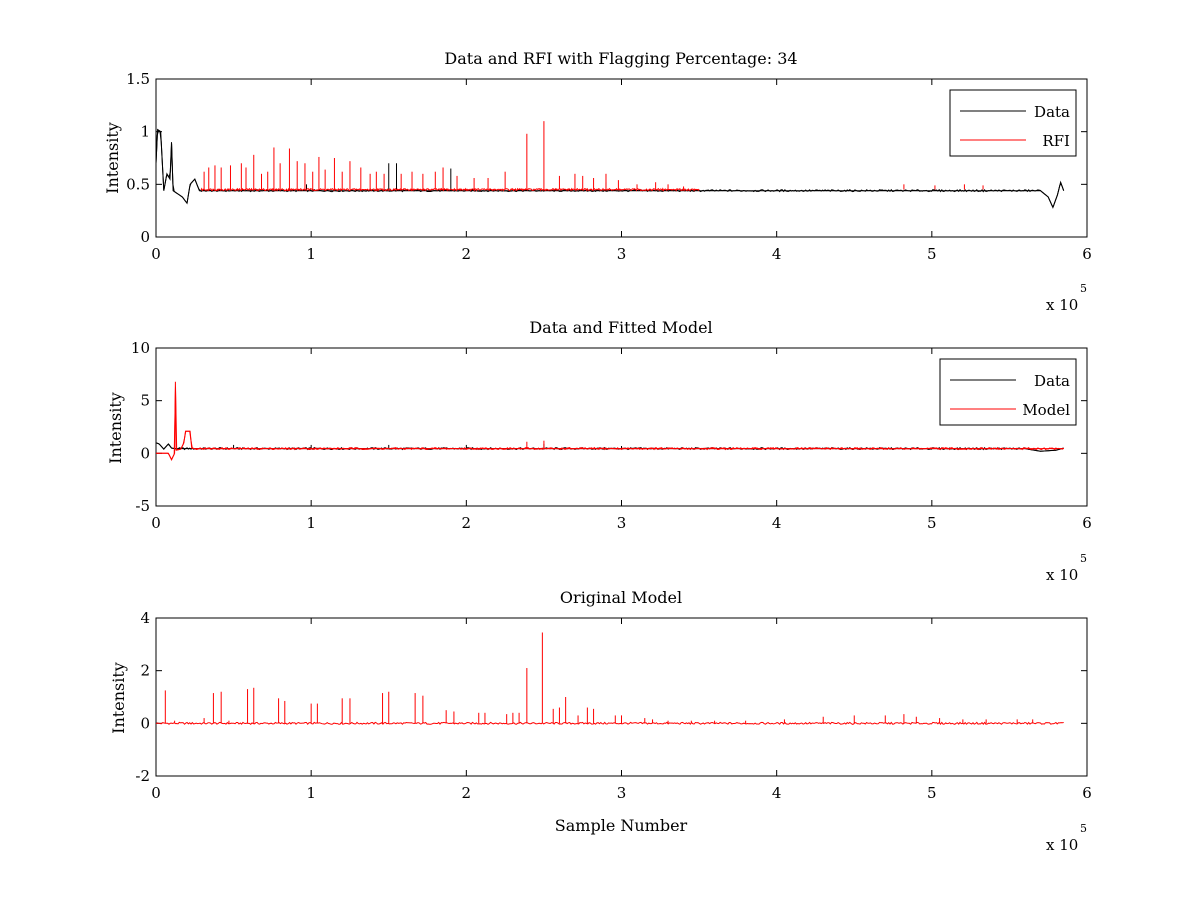 The width and height of the screenshot is (1200, 900). I want to click on series-line-rfi, so click(450, 189).